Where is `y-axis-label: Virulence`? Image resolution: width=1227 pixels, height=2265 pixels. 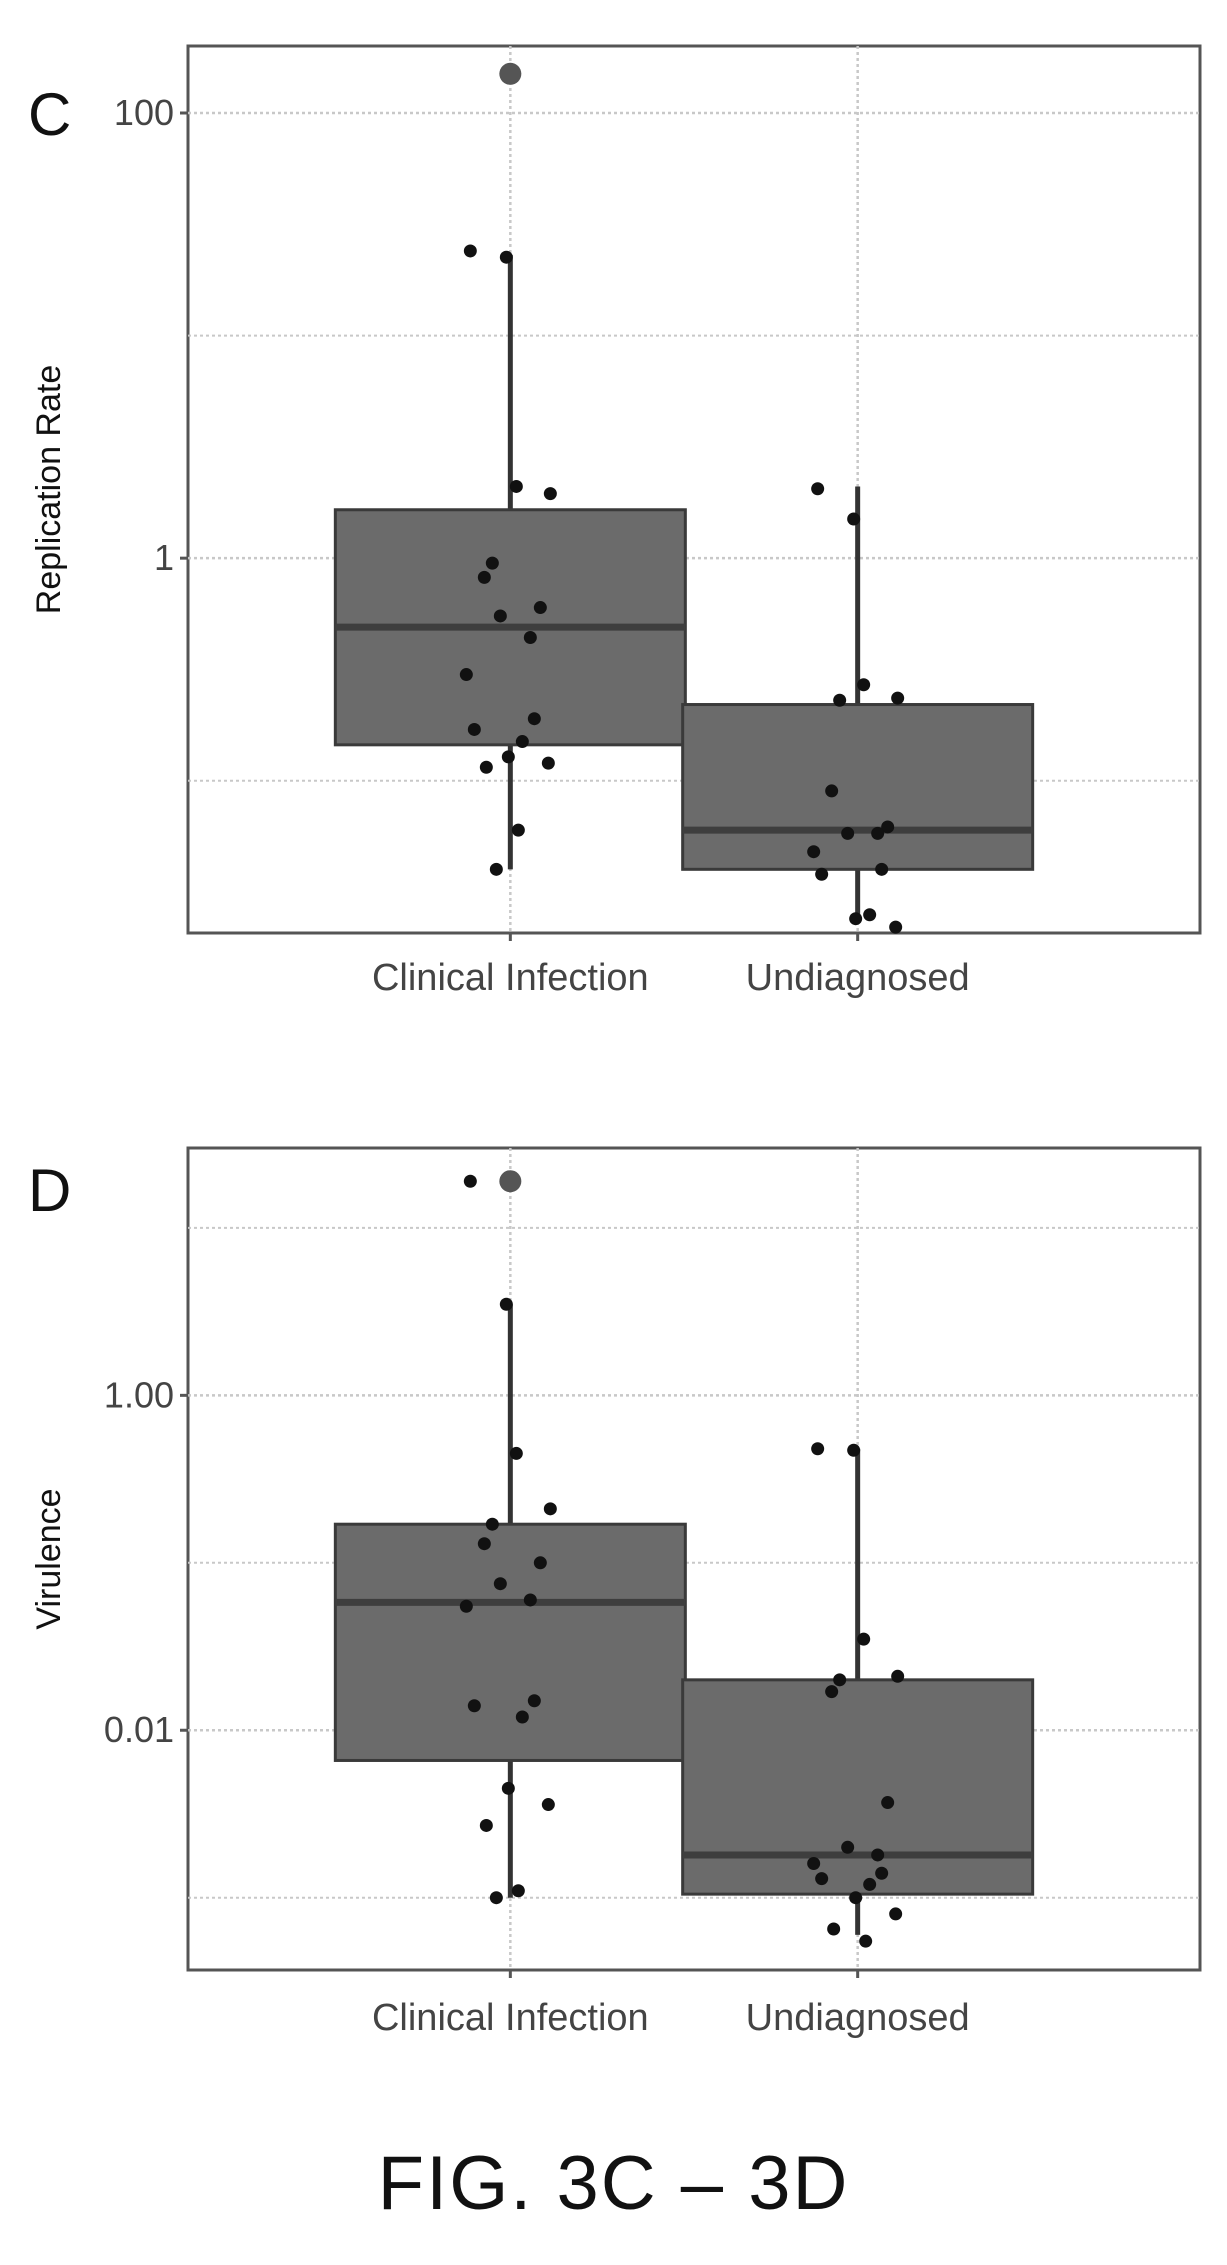
y-axis-label: Virulence is located at coordinates (49, 1558).